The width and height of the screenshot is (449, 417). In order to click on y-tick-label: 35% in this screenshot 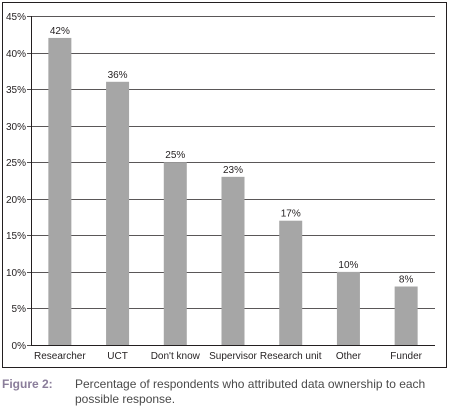, I will do `click(16, 90)`.